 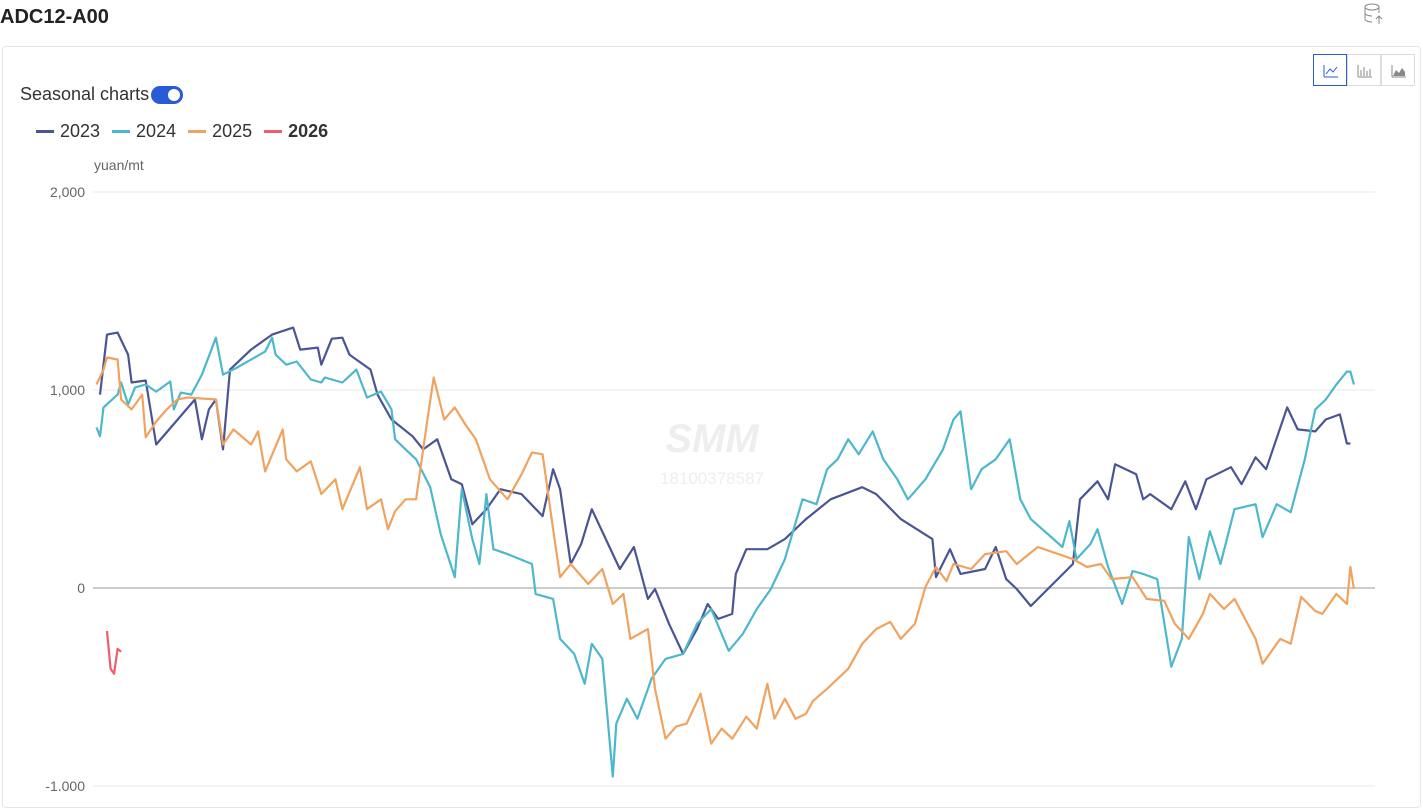 What do you see at coordinates (712, 439) in the screenshot?
I see `watermark-brand: SMM` at bounding box center [712, 439].